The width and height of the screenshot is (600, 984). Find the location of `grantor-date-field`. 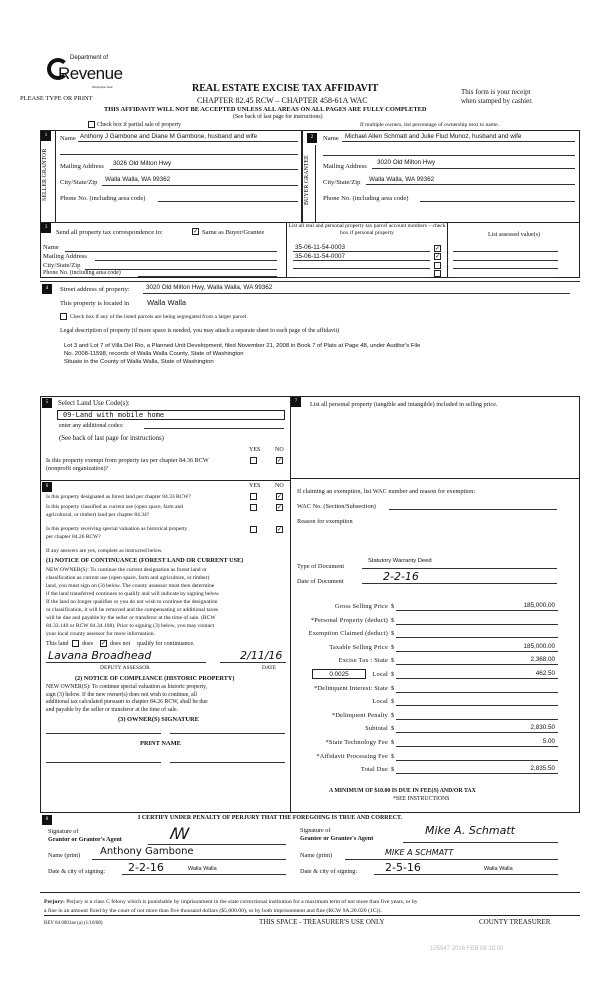

grantor-date-field is located at coordinates (204, 870).